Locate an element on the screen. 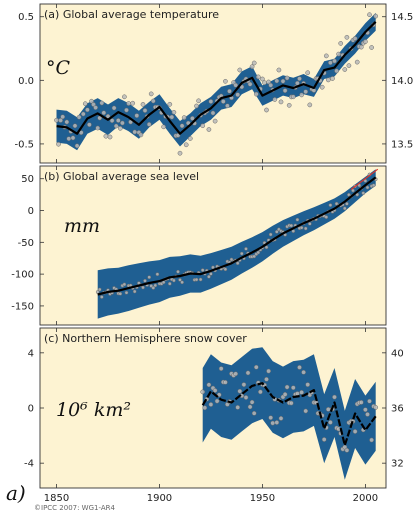 This screenshot has height=514, width=420. left-tick-label: -50 is located at coordinates (26, 243).